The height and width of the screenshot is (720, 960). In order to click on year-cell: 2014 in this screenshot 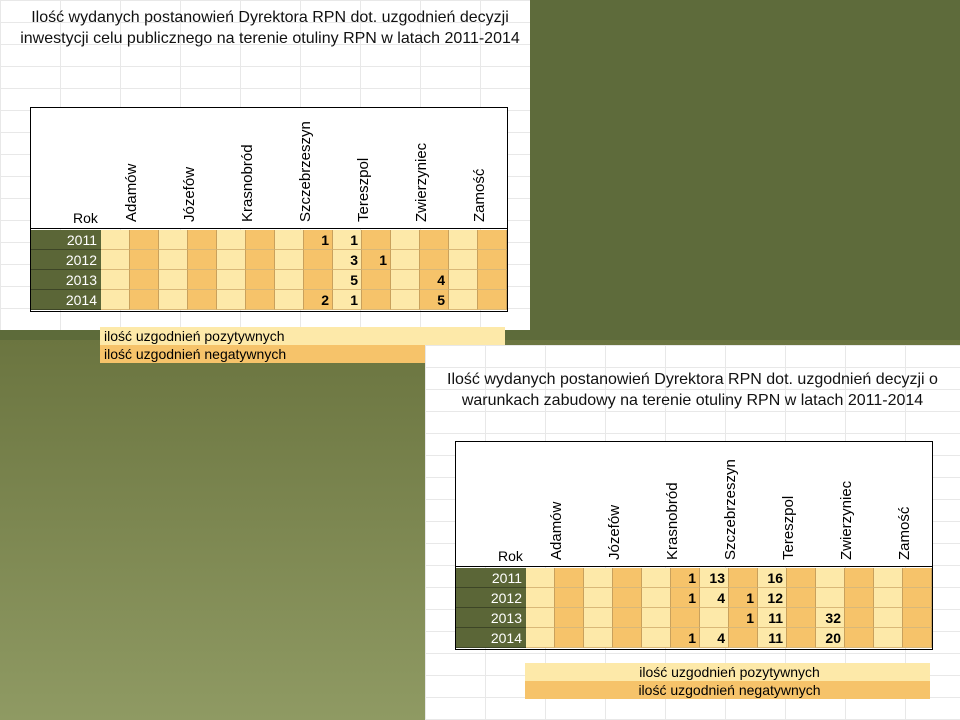, I will do `click(66, 300)`.